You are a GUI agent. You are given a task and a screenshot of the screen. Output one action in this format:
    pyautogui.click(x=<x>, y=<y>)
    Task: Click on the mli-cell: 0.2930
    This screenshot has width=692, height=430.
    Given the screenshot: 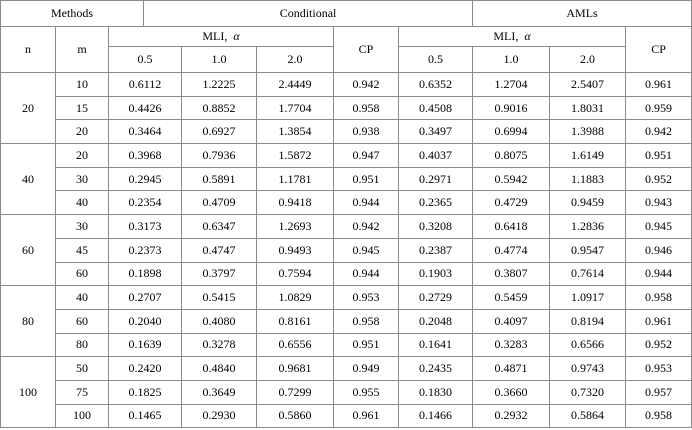 What is the action you would take?
    pyautogui.click(x=219, y=416)
    